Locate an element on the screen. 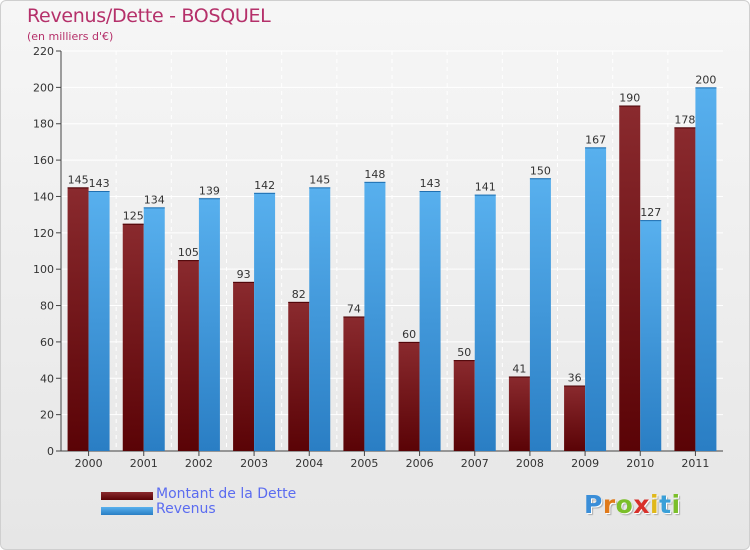 The height and width of the screenshot is (550, 750). x-tick-label-2006: 2006 is located at coordinates (420, 463).